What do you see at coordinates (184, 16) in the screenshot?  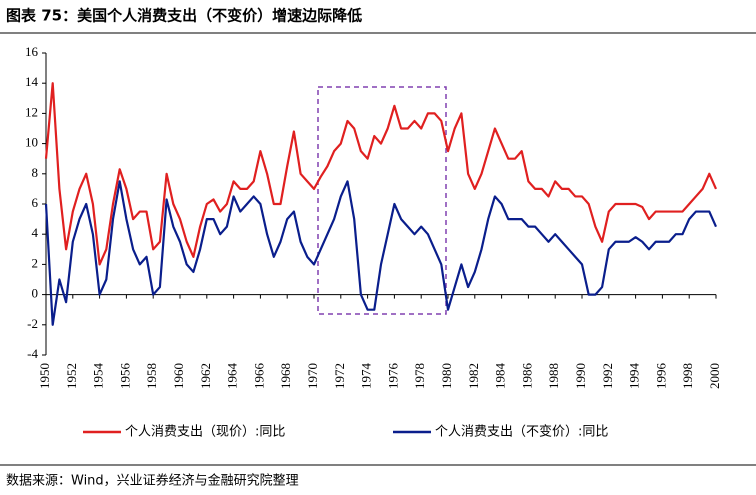 I see `chart-title: 图表 75：美国个人消费支出（不变价）增速边际降低` at bounding box center [184, 16].